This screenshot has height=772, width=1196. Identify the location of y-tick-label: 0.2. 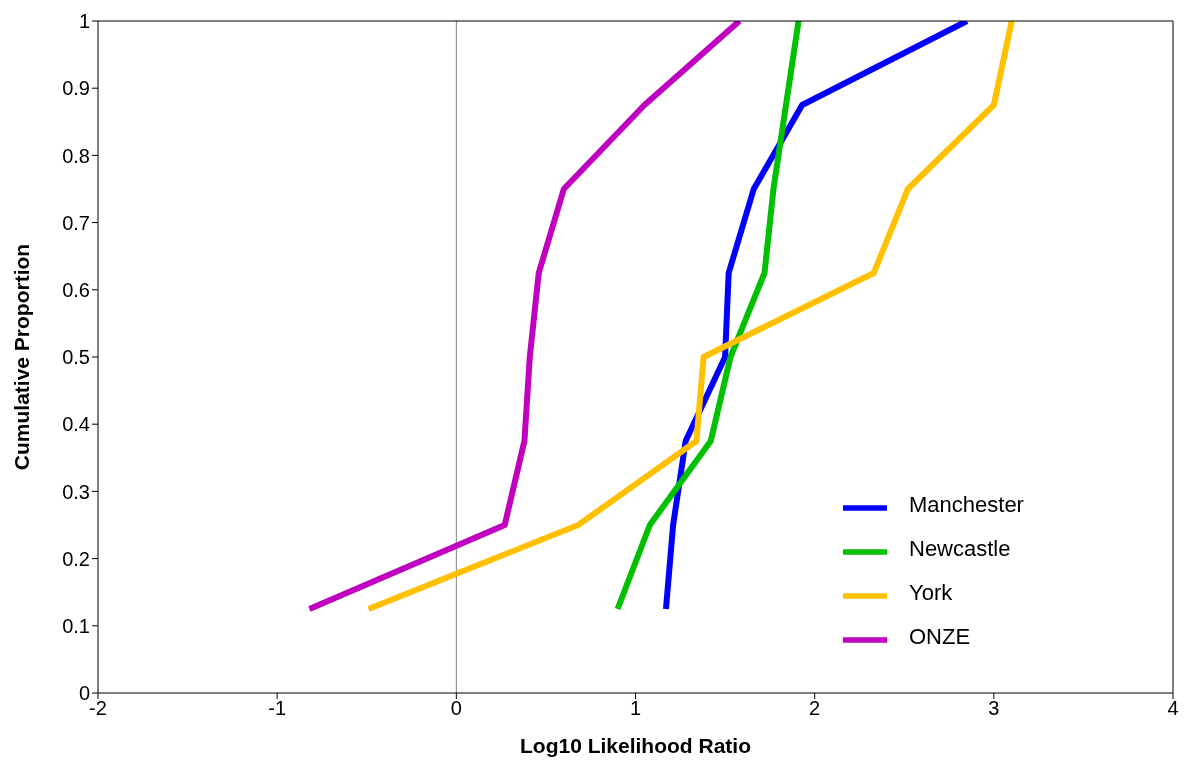
(76, 558).